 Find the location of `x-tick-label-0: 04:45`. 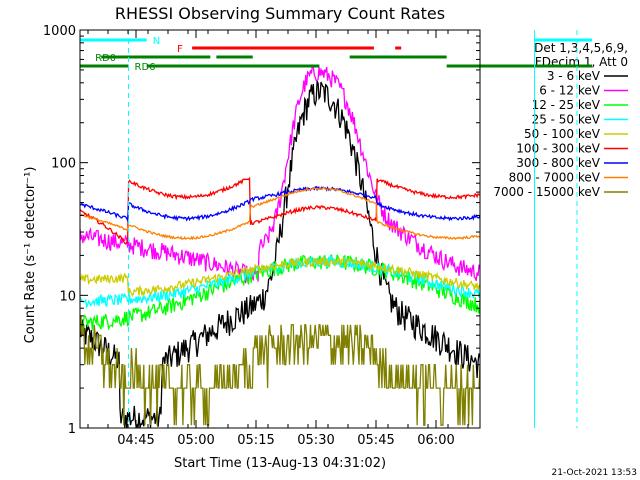

x-tick-label-0: 04:45 is located at coordinates (135, 440).